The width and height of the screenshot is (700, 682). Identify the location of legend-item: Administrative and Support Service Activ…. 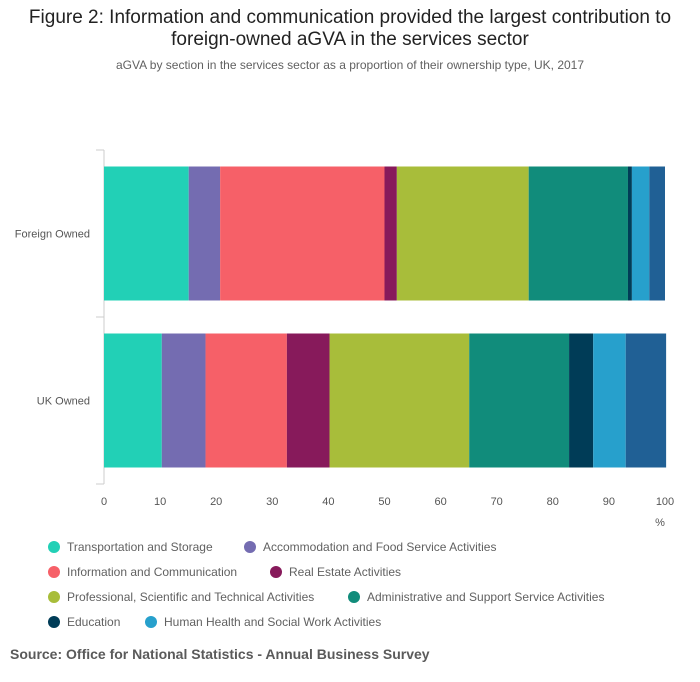
(476, 597).